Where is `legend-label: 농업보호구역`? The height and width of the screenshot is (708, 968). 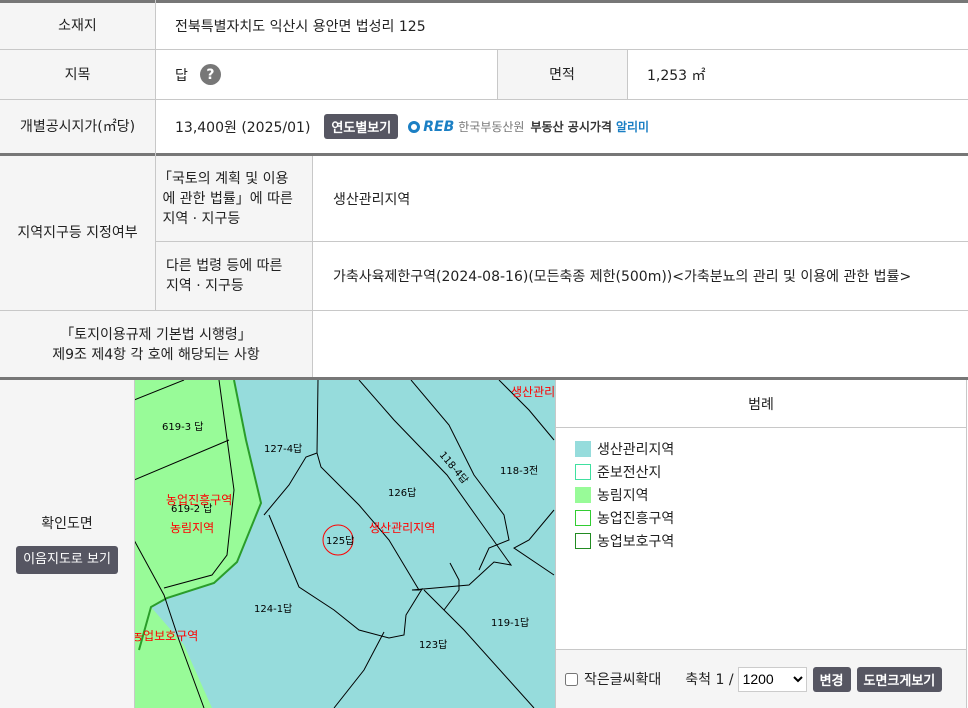 legend-label: 농업보호구역 is located at coordinates (636, 541).